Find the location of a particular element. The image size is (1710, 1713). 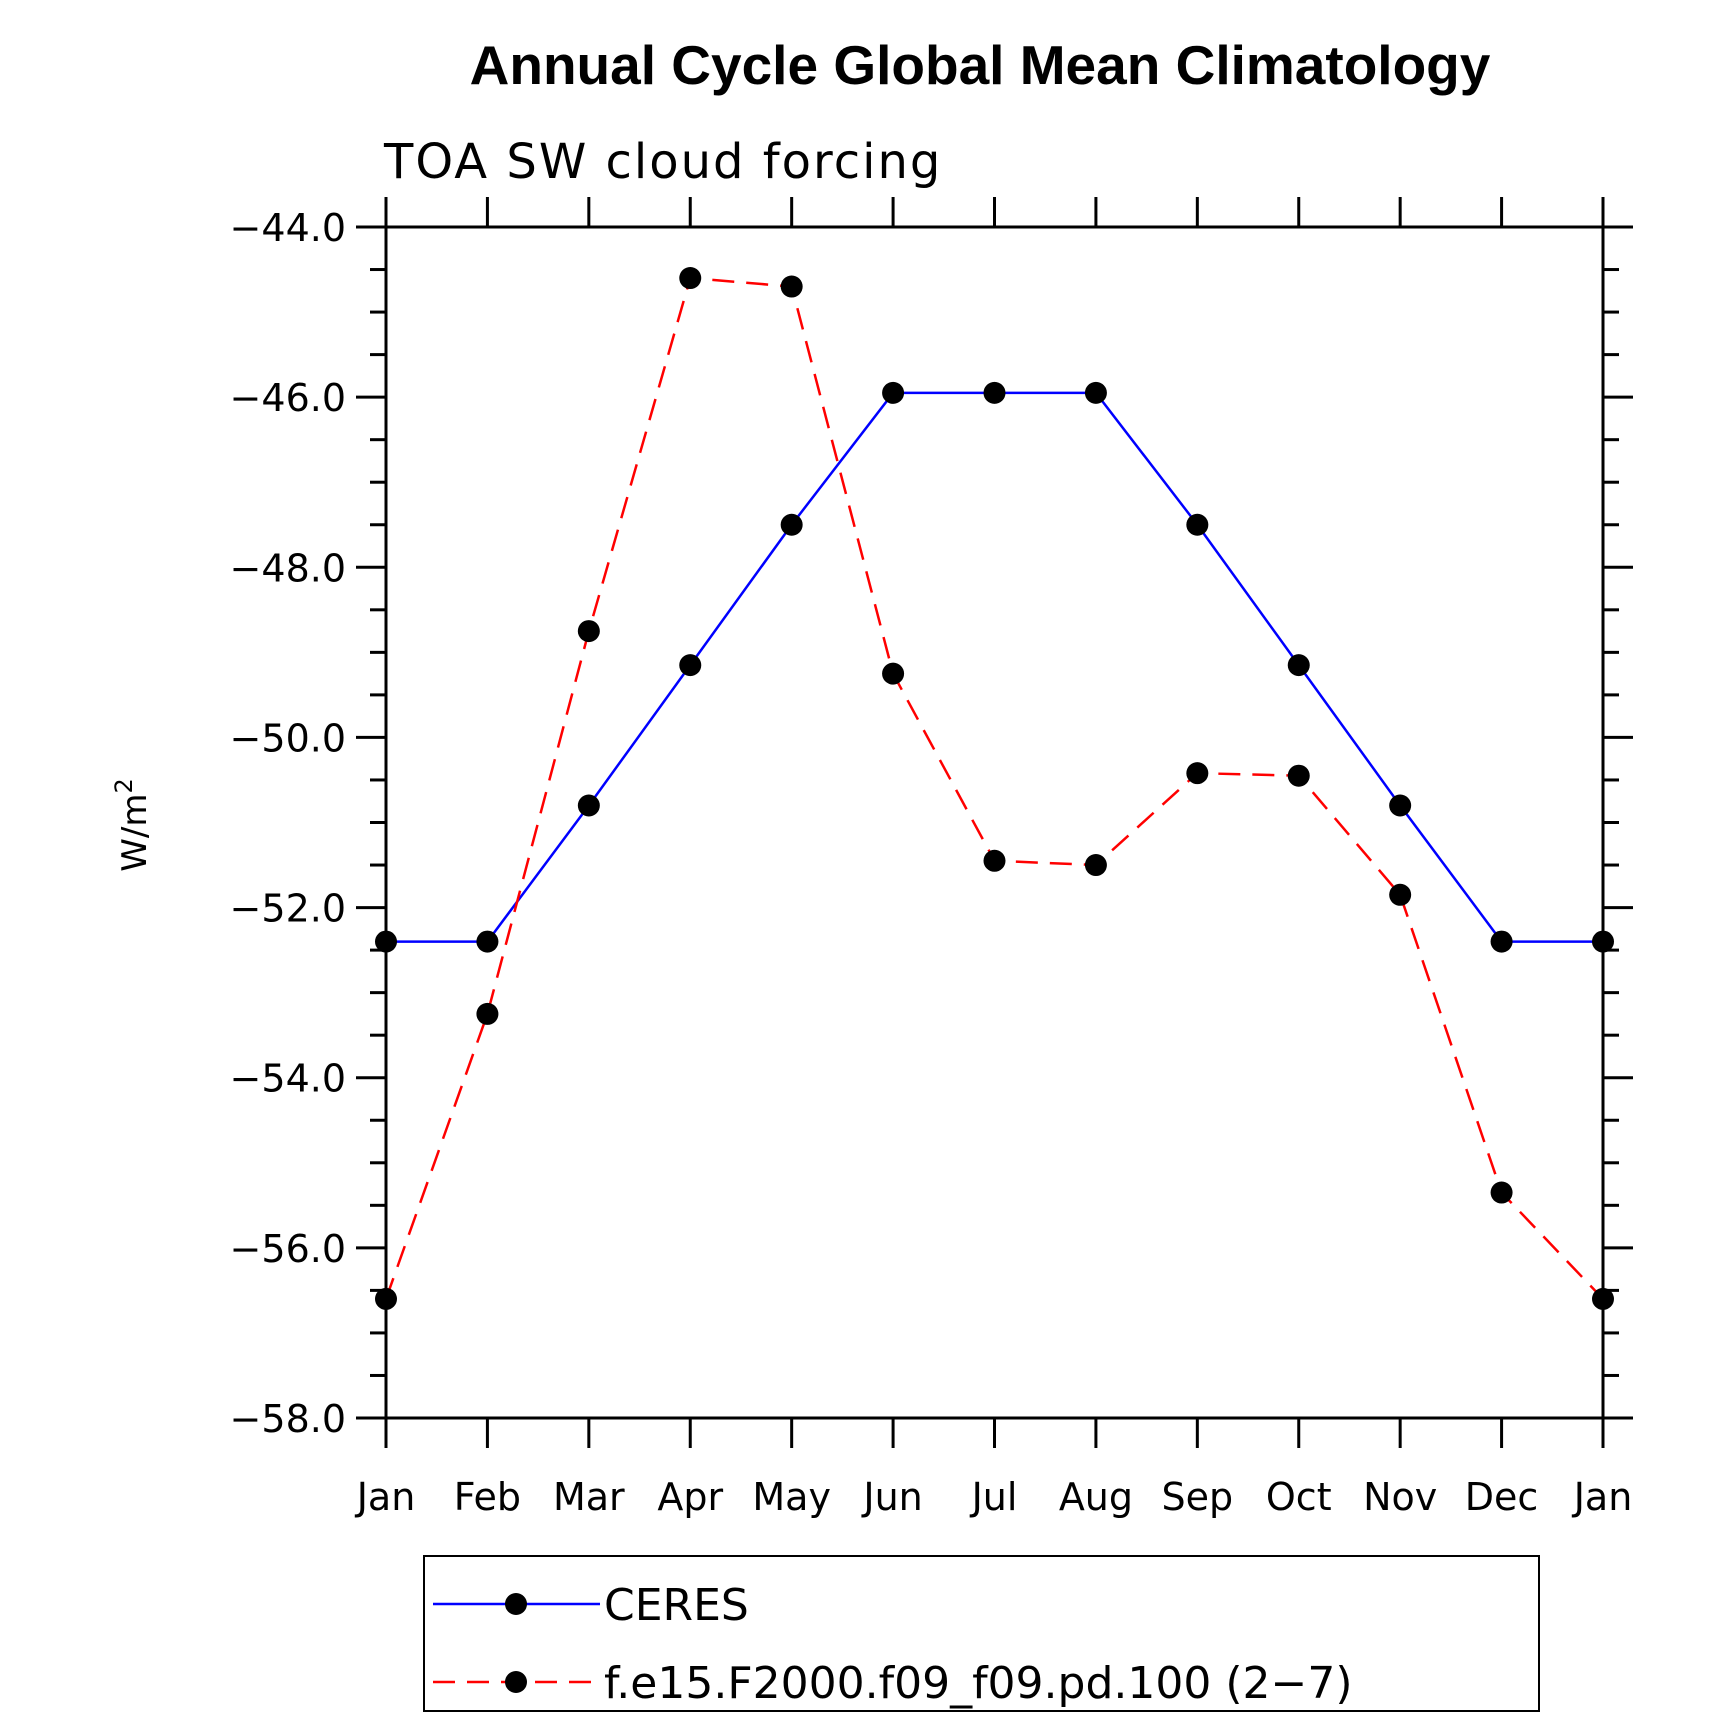

y-tick-label: −56.0 is located at coordinates (288, 1249).